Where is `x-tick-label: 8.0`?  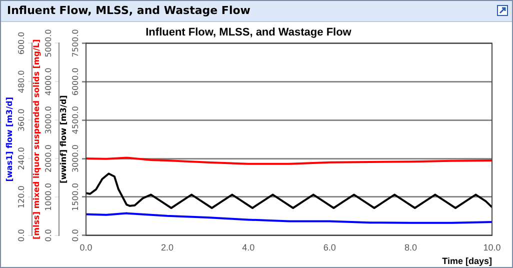 x-tick-label: 8.0 is located at coordinates (411, 247).